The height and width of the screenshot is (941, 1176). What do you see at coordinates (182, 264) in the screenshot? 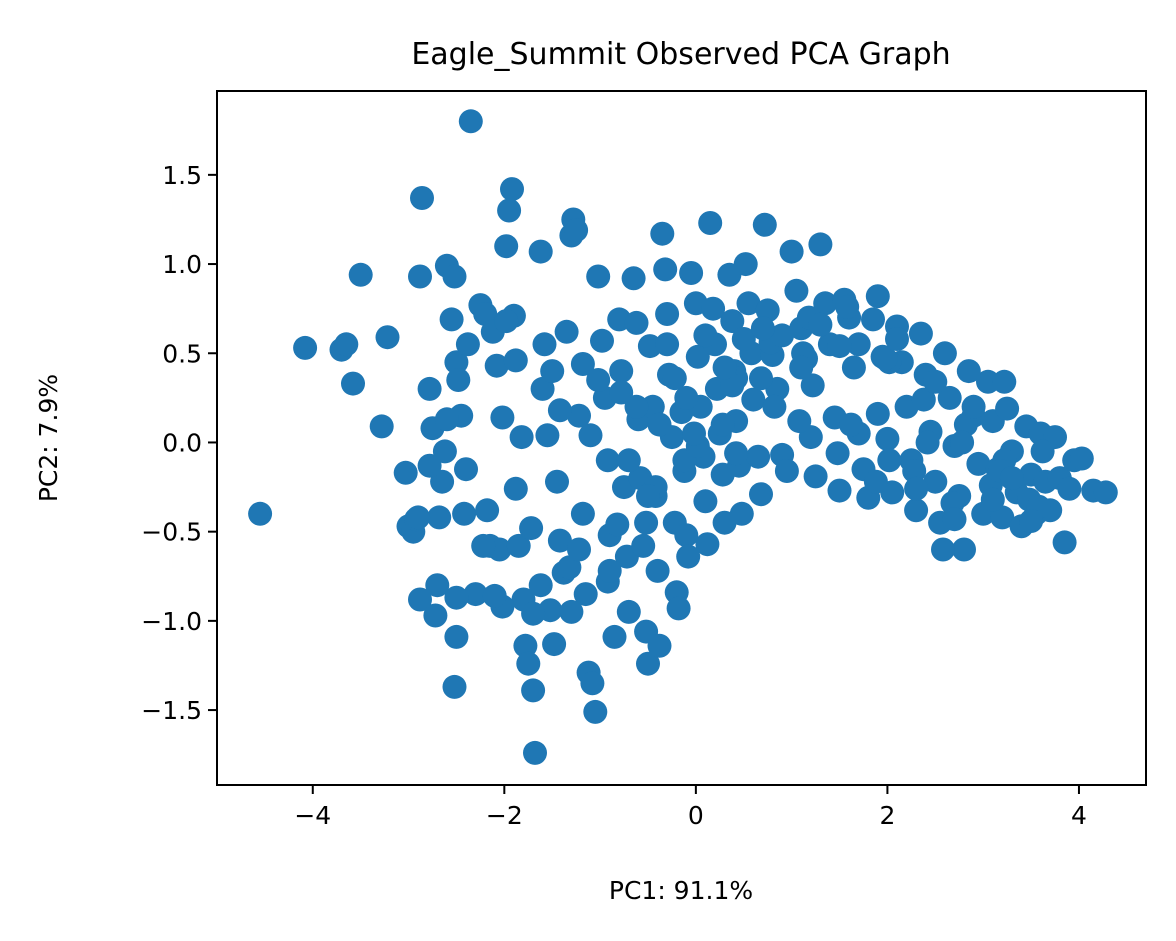
I see `y-tick-label: 1.0` at bounding box center [182, 264].